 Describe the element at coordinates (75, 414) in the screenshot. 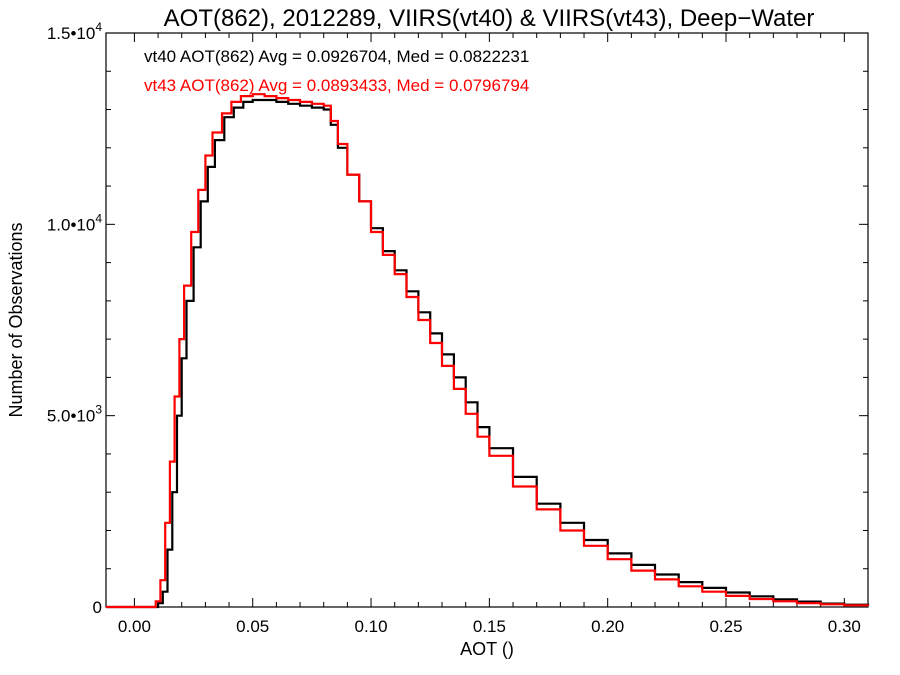

I see `y-tick-label: 5.0•103` at that location.